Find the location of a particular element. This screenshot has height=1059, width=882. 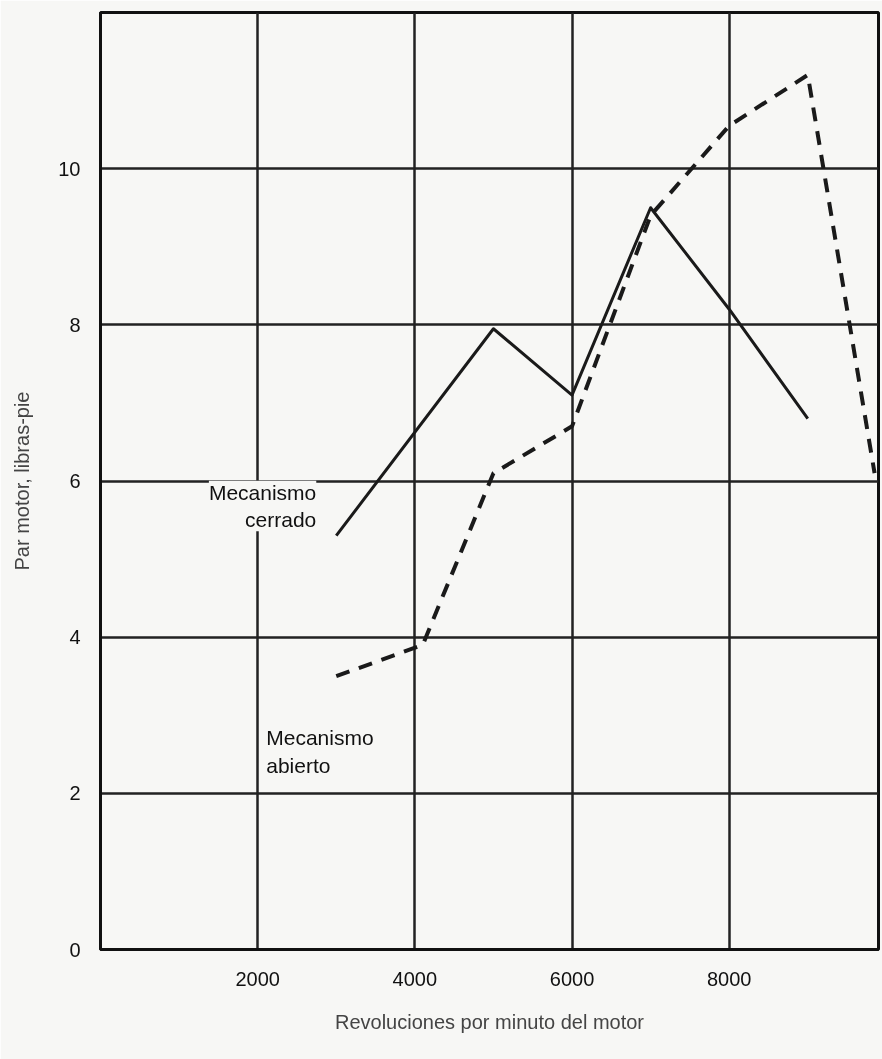

x-tick-label: 4000 is located at coordinates (415, 978).